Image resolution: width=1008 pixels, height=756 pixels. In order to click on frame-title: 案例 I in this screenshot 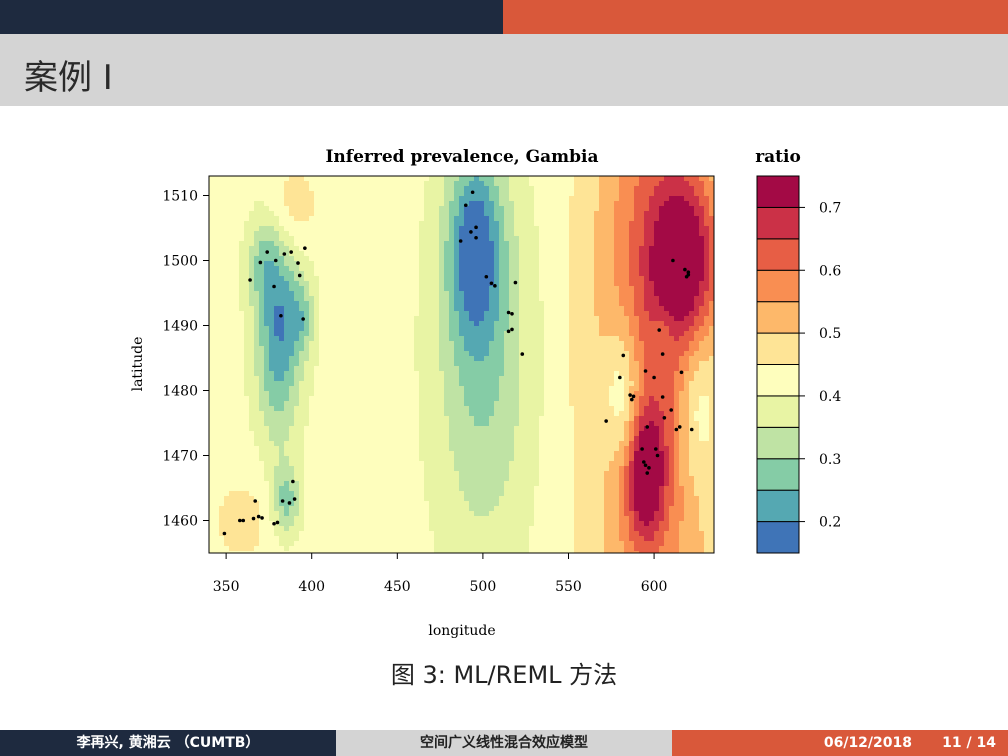, I will do `click(68, 78)`.